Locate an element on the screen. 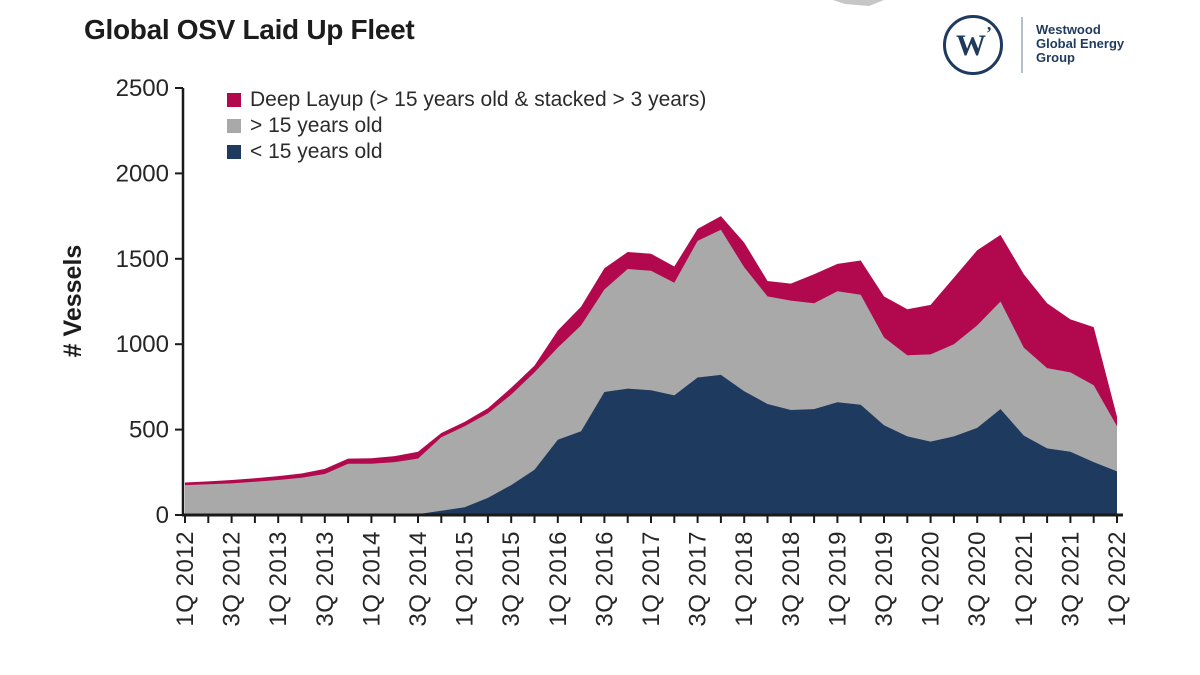 This screenshot has width=1200, height=675. y-tick-label: 2500 is located at coordinates (142, 88).